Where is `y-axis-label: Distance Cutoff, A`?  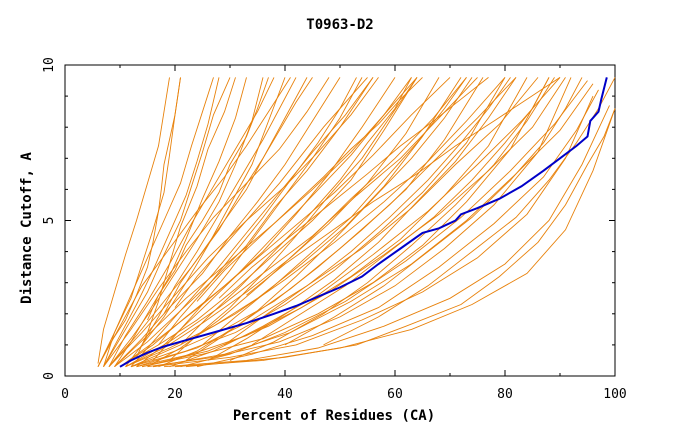
y-axis-label: Distance Cutoff, A is located at coordinates (27, 228).